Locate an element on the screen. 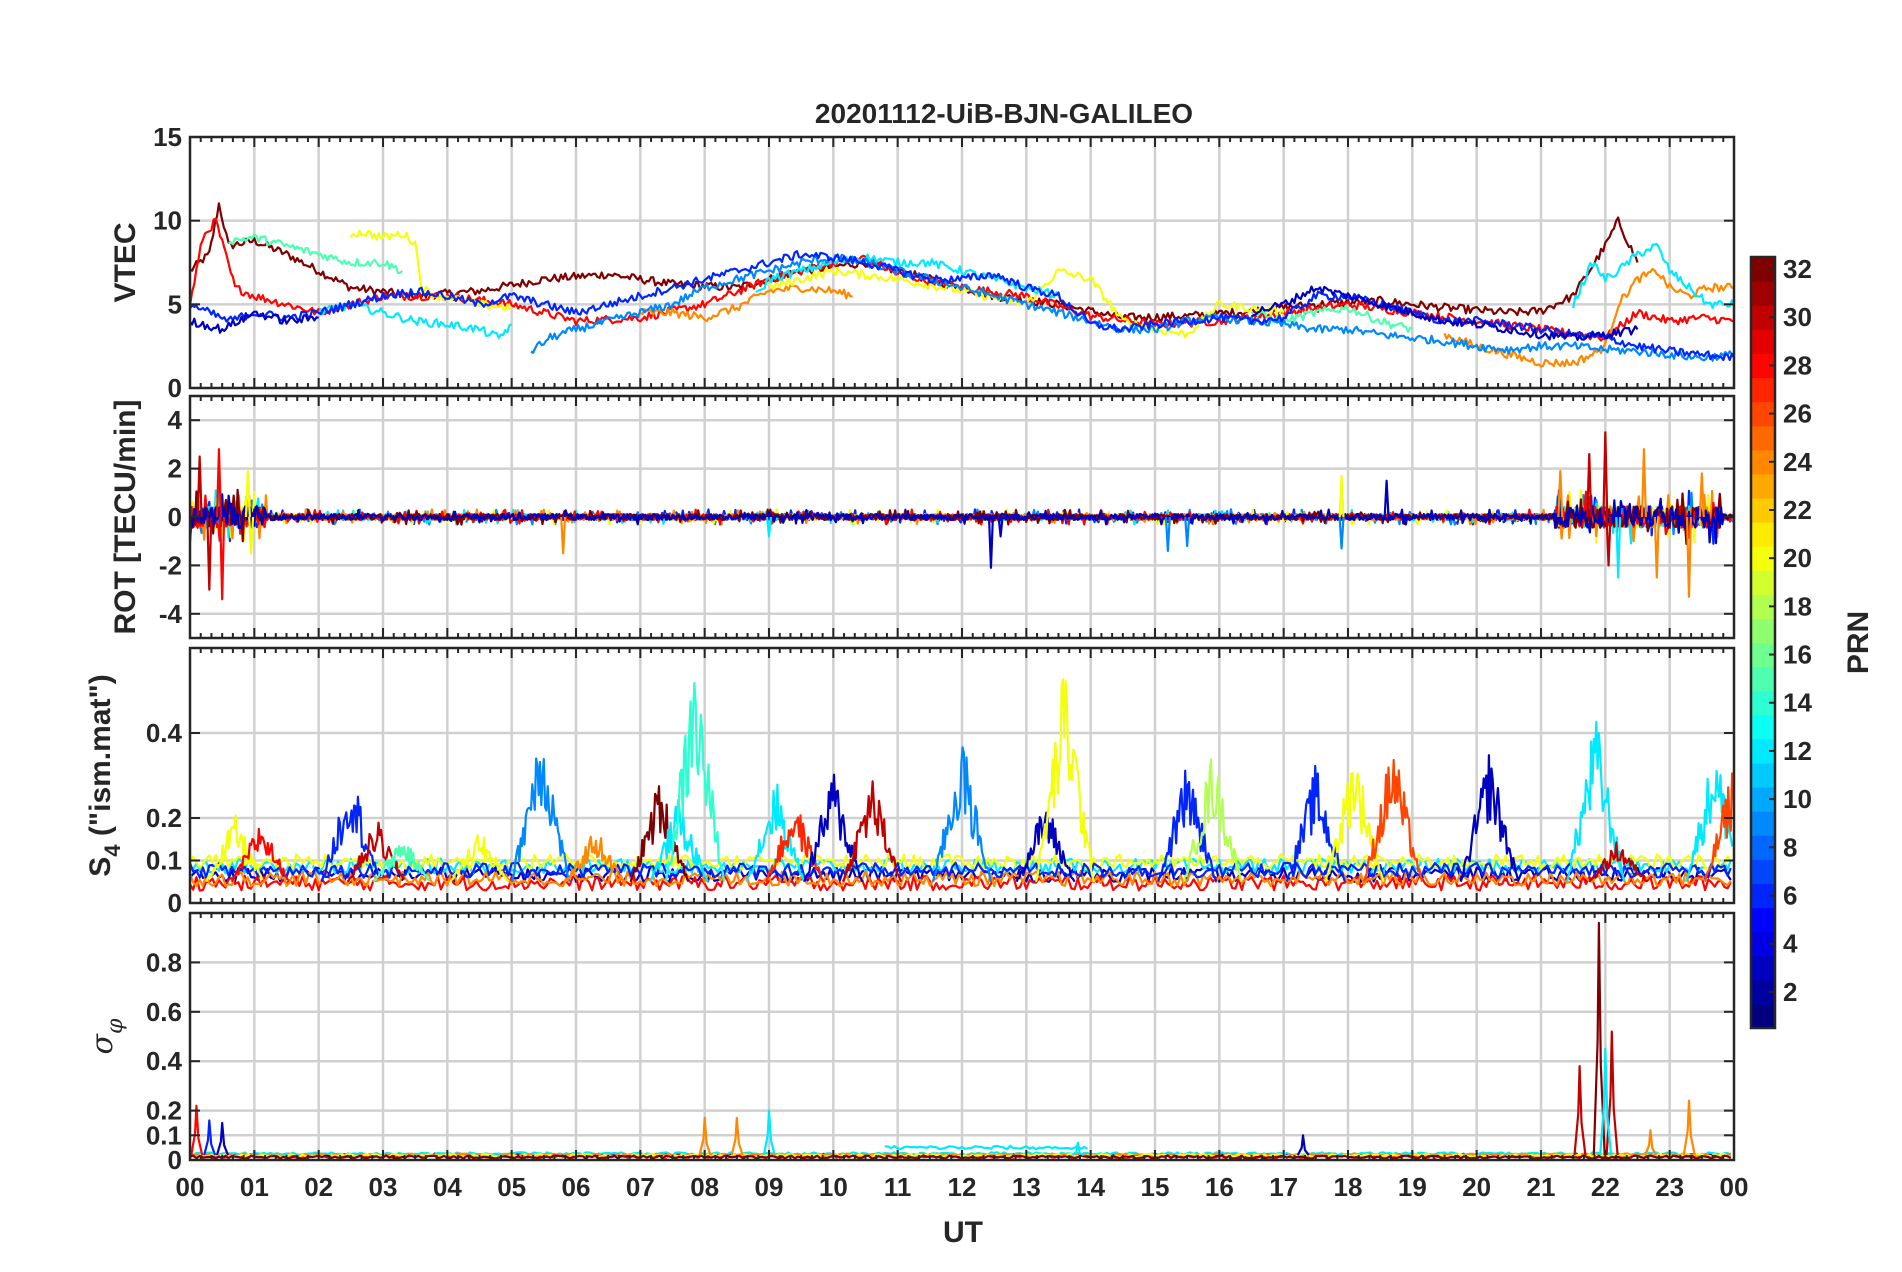 The height and width of the screenshot is (1272, 1902). colorbar-tick-label: 6 is located at coordinates (1790, 895).